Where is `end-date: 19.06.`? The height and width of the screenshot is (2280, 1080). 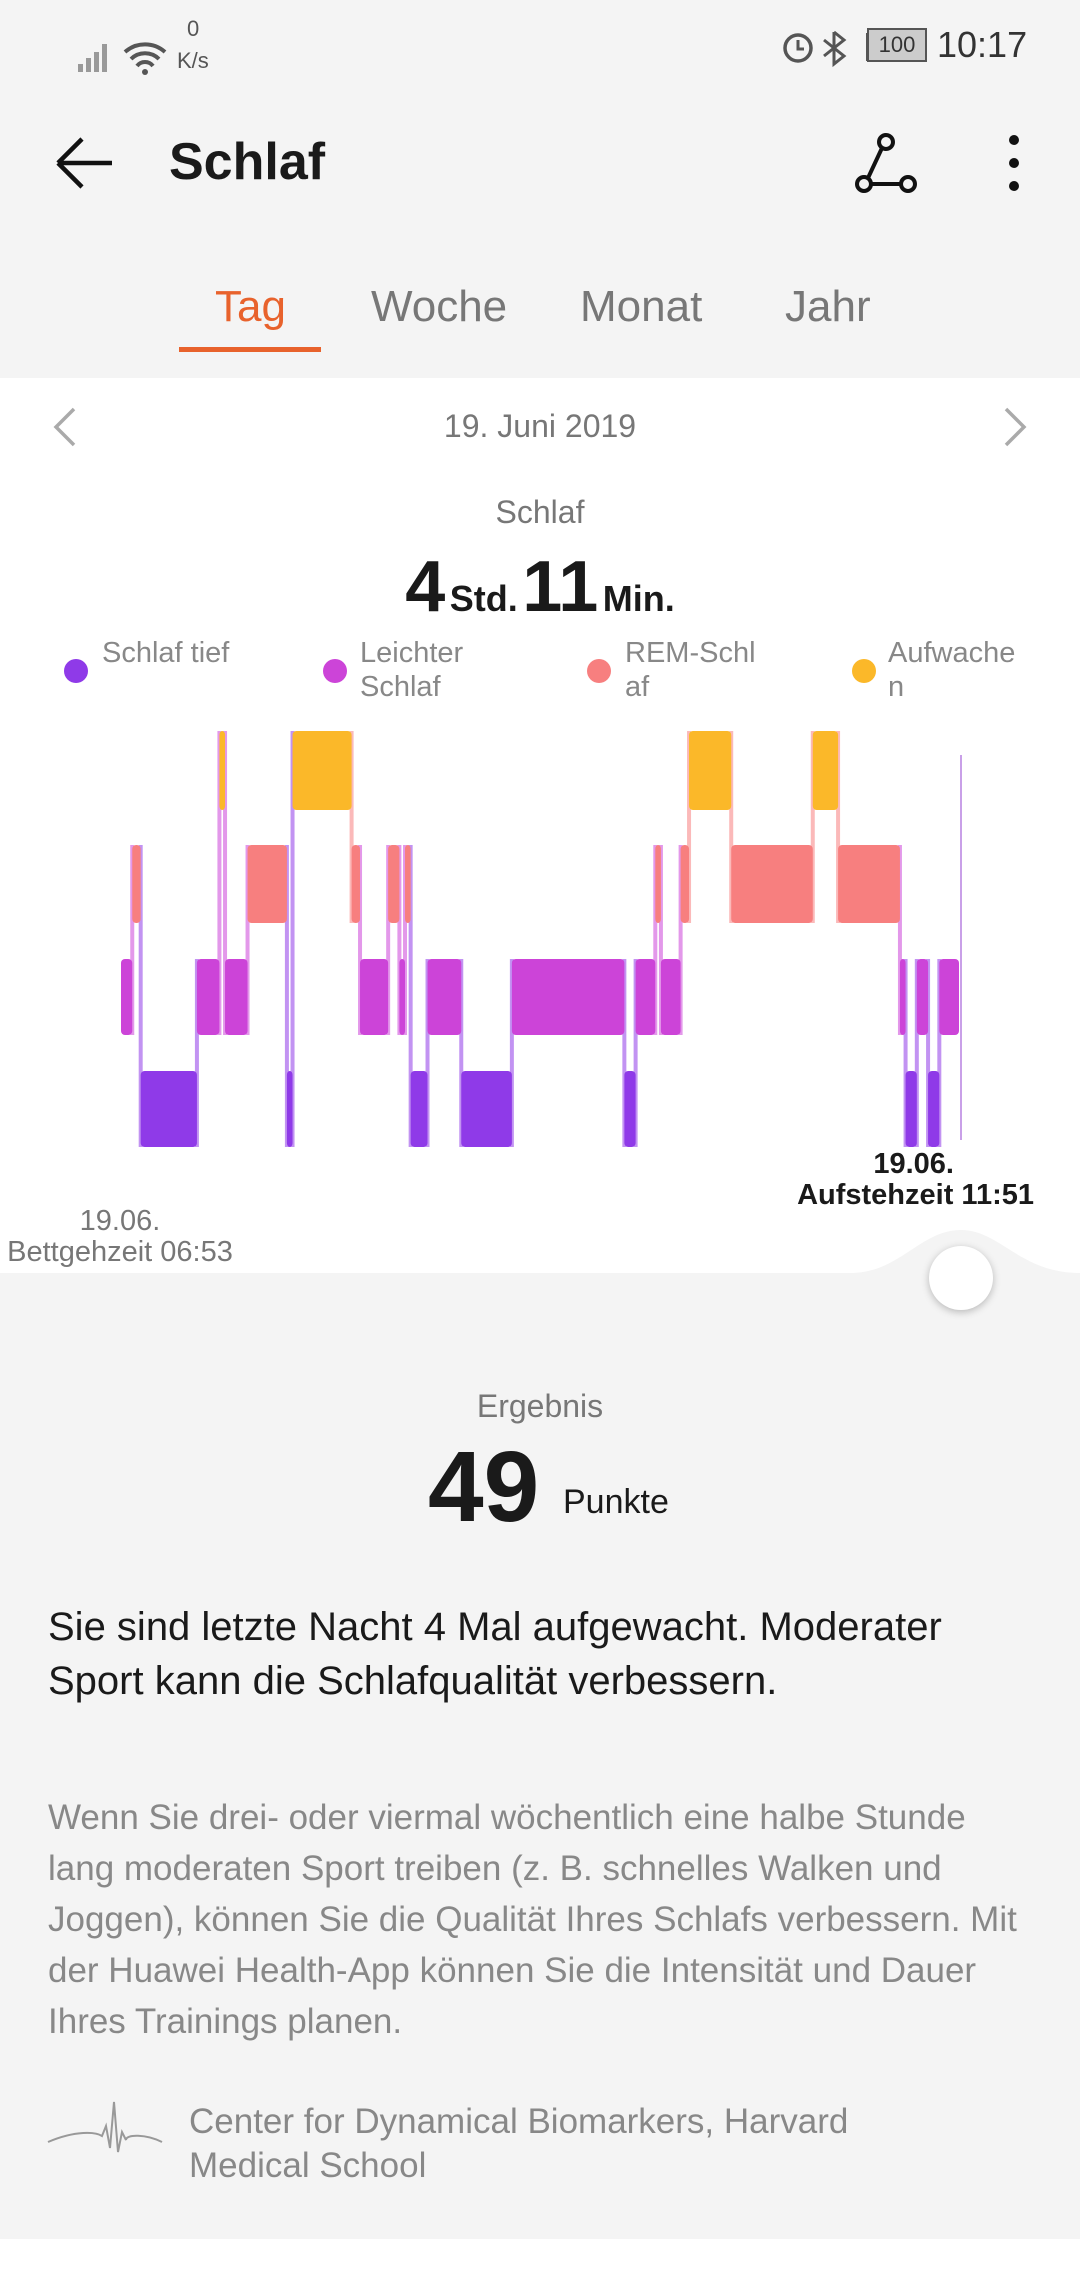
end-date: 19.06. is located at coordinates (913, 1164).